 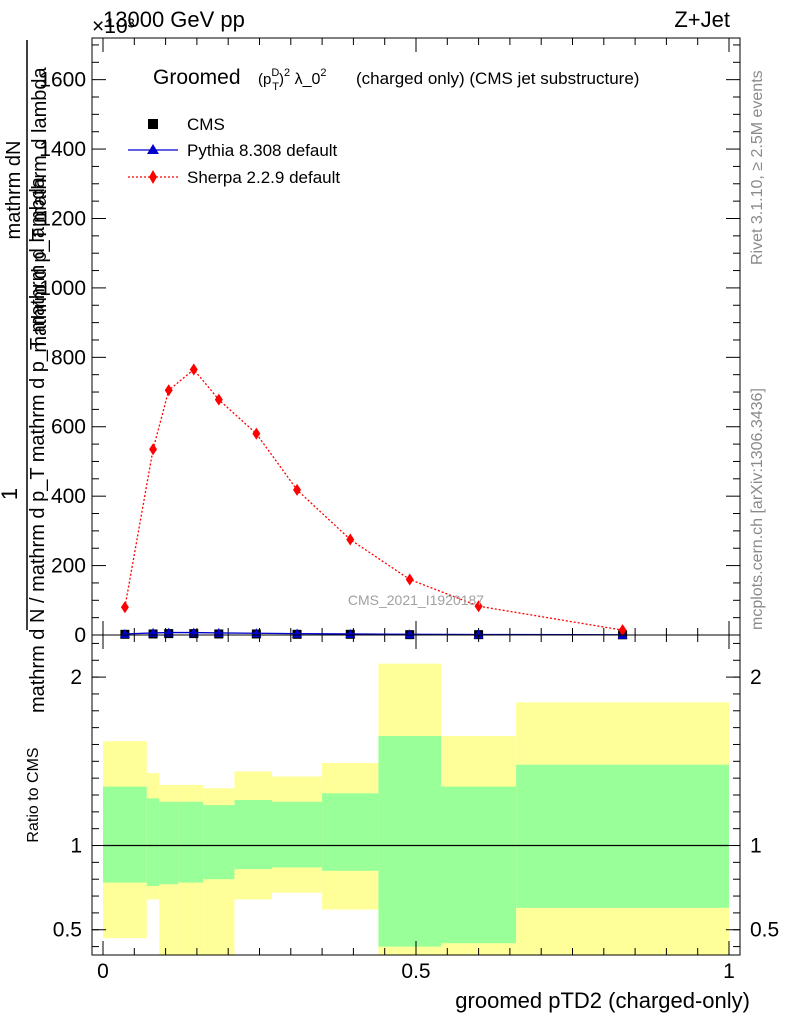 What do you see at coordinates (153, 177) in the screenshot?
I see `legend-sherpa-marker` at bounding box center [153, 177].